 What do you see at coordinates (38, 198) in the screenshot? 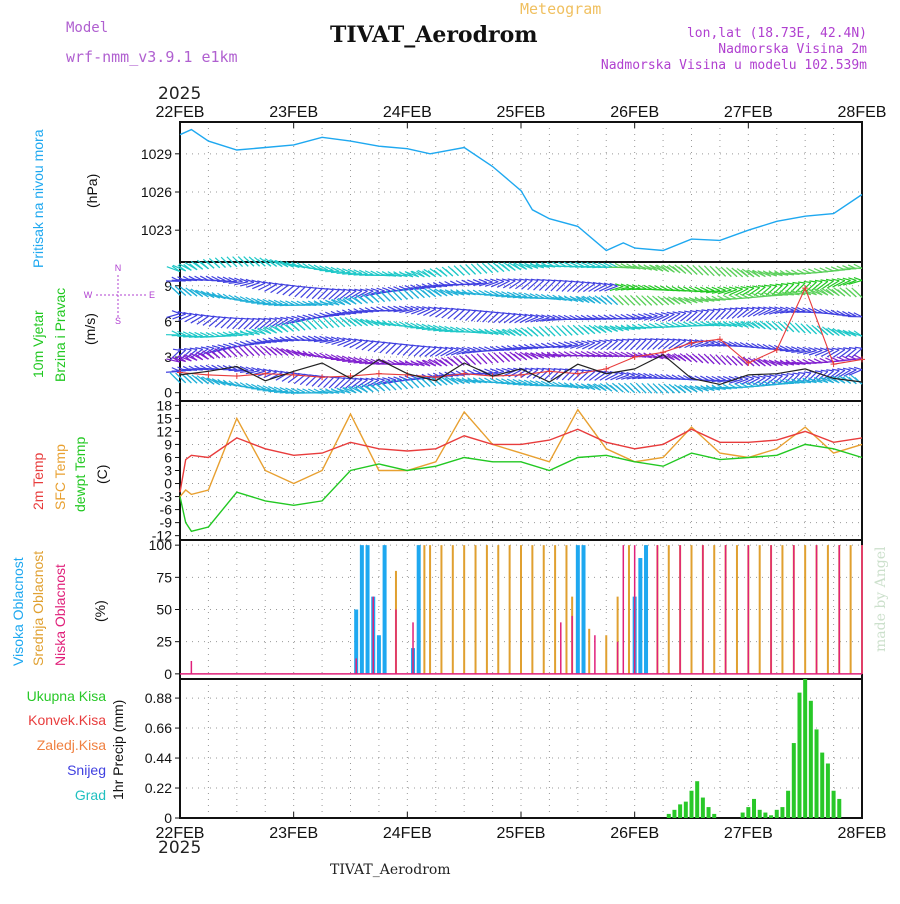
I see `pressure-label: Pritisak na nivou mora` at bounding box center [38, 198].